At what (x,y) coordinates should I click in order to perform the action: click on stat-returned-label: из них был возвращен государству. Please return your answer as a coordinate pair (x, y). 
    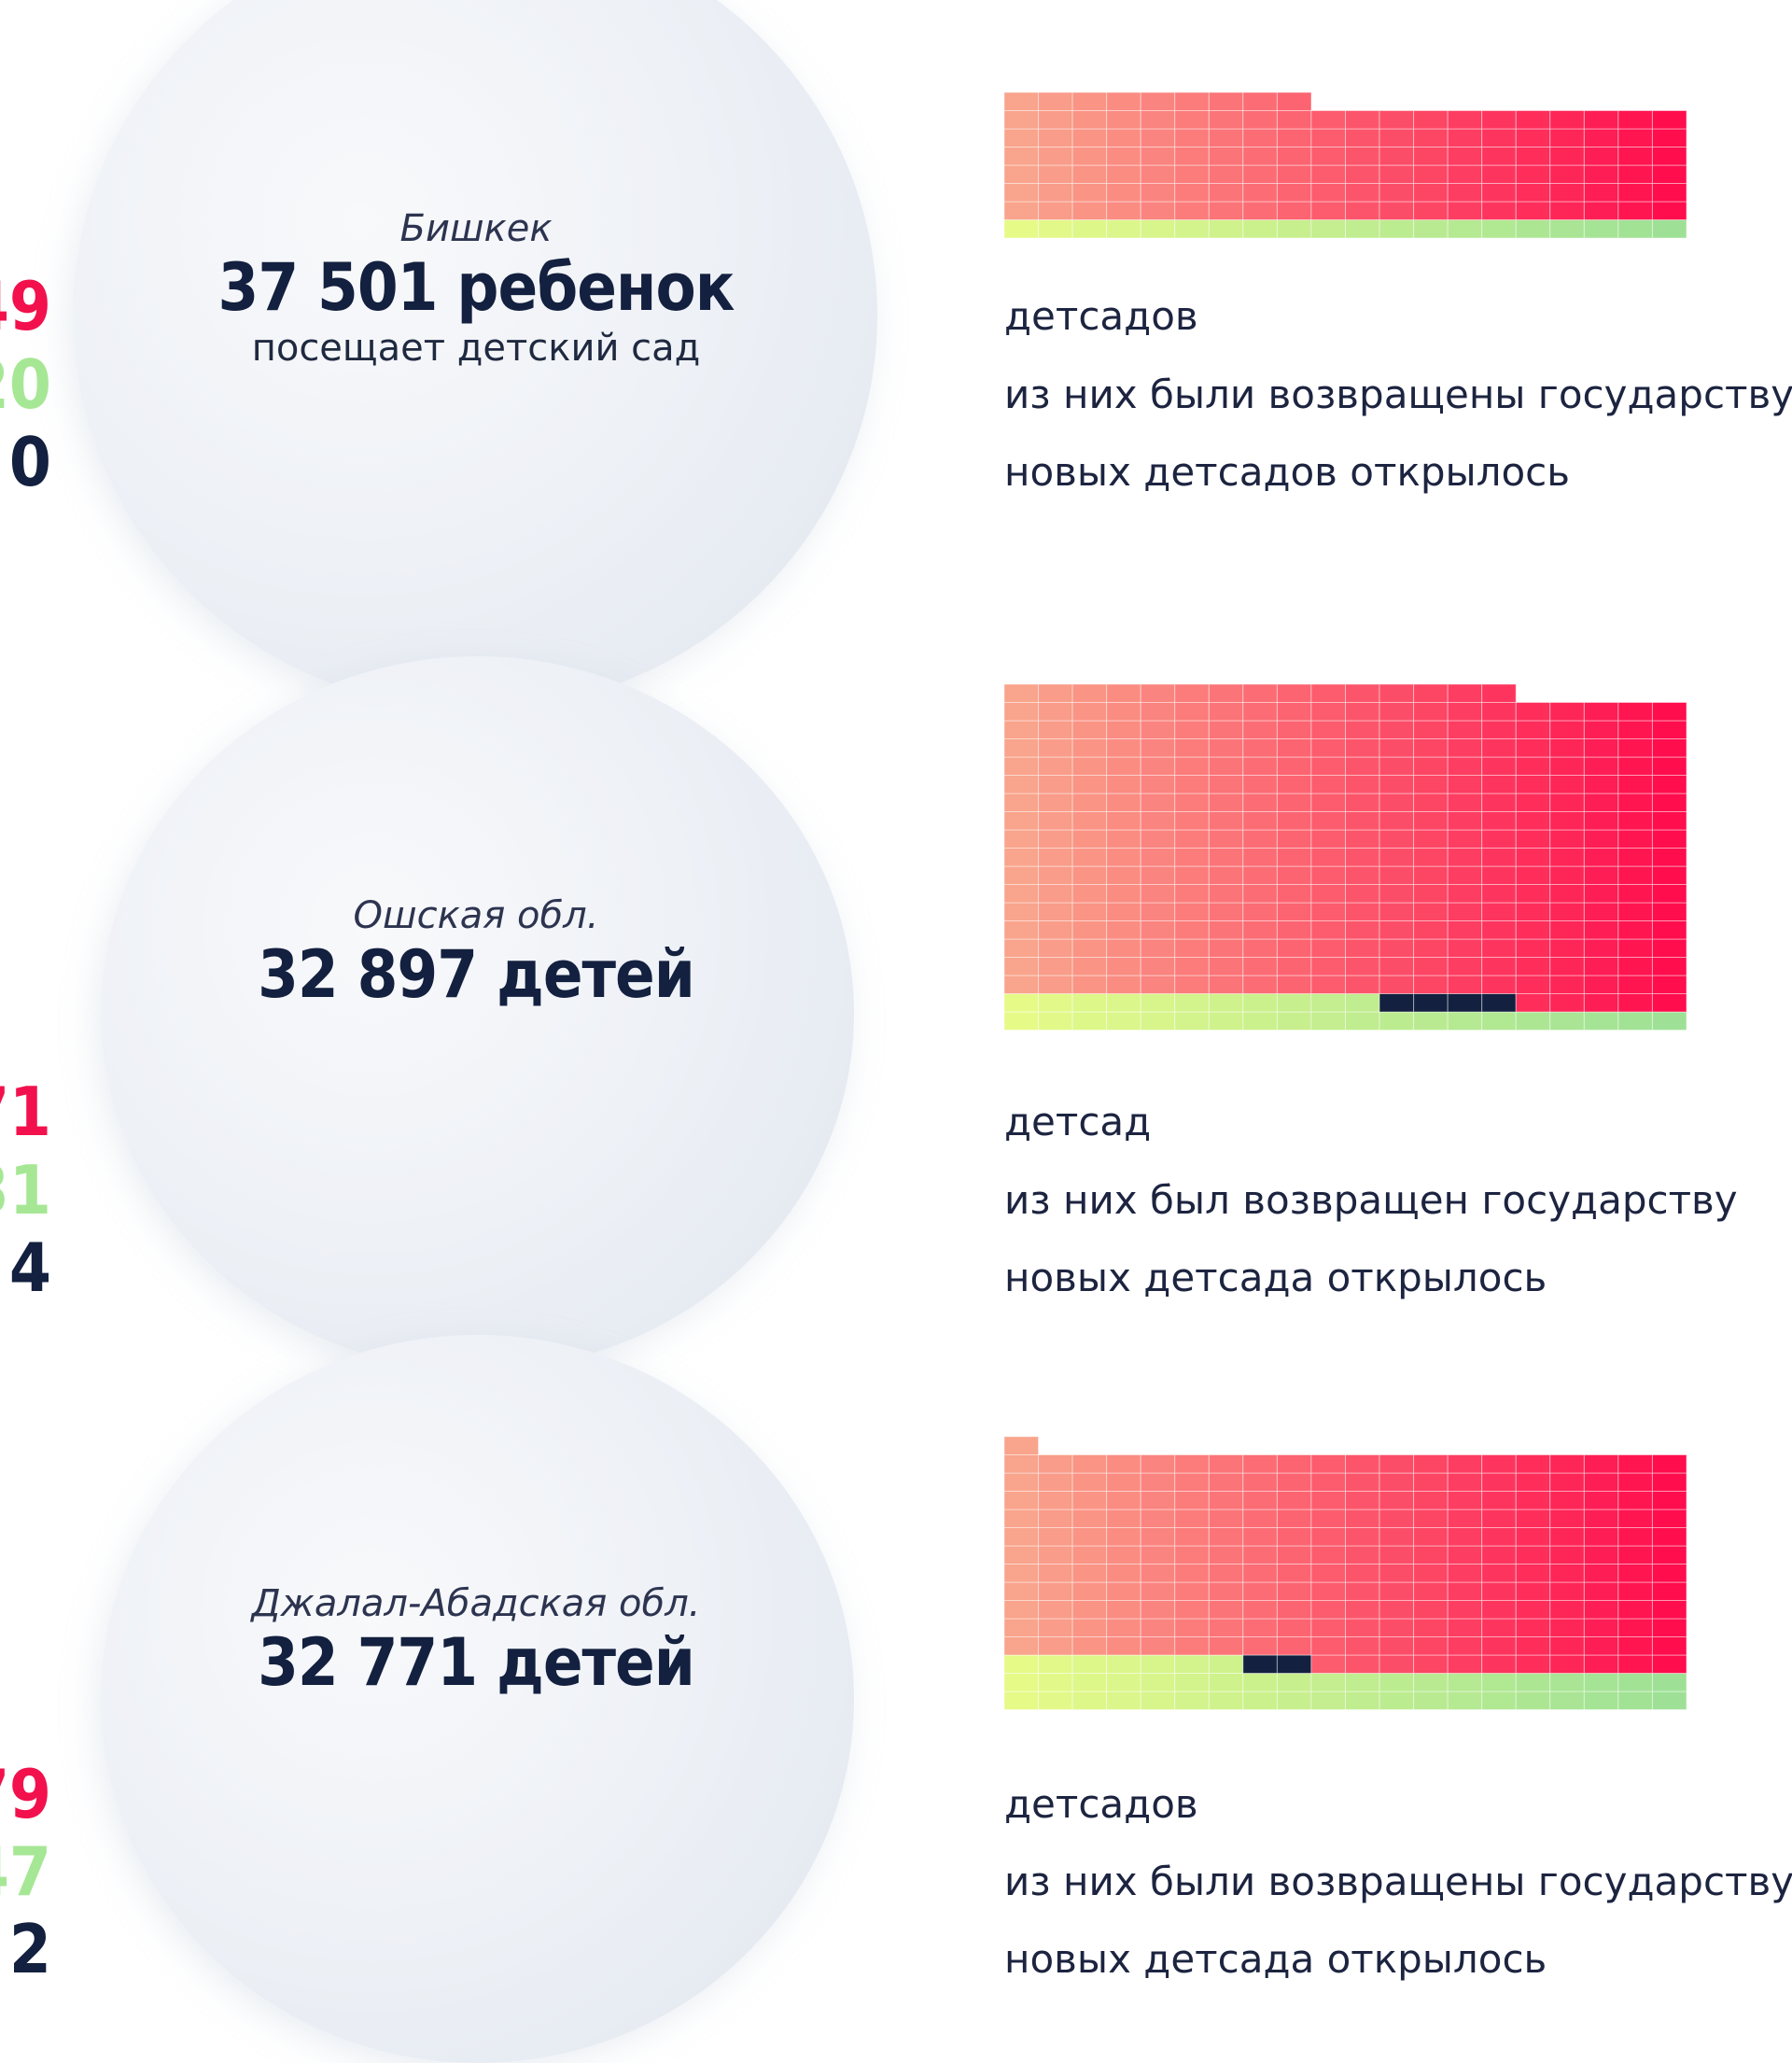
    Looking at the image, I should click on (1371, 1200).